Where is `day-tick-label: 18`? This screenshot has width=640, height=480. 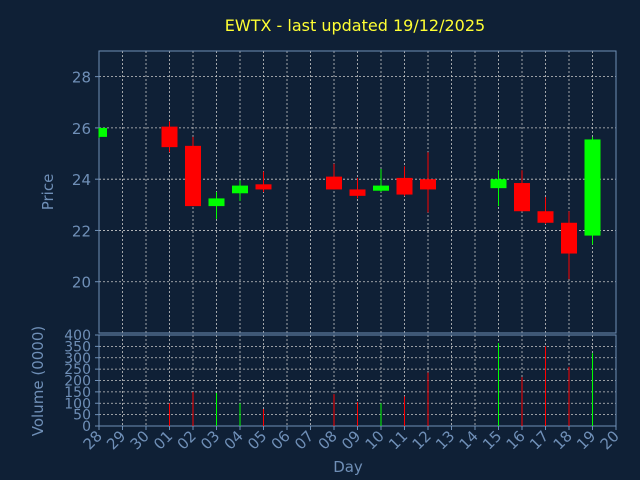 day-tick-label: 18 is located at coordinates (563, 440).